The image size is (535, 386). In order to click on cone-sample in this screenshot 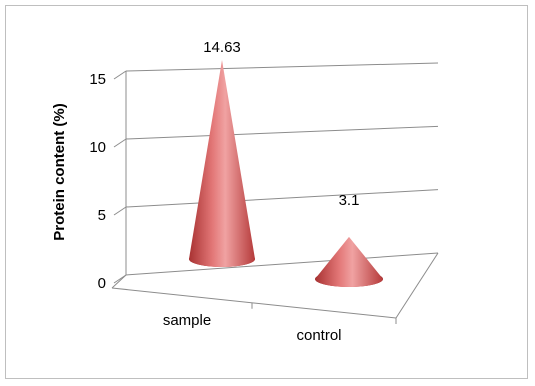, I will do `click(222, 164)`.